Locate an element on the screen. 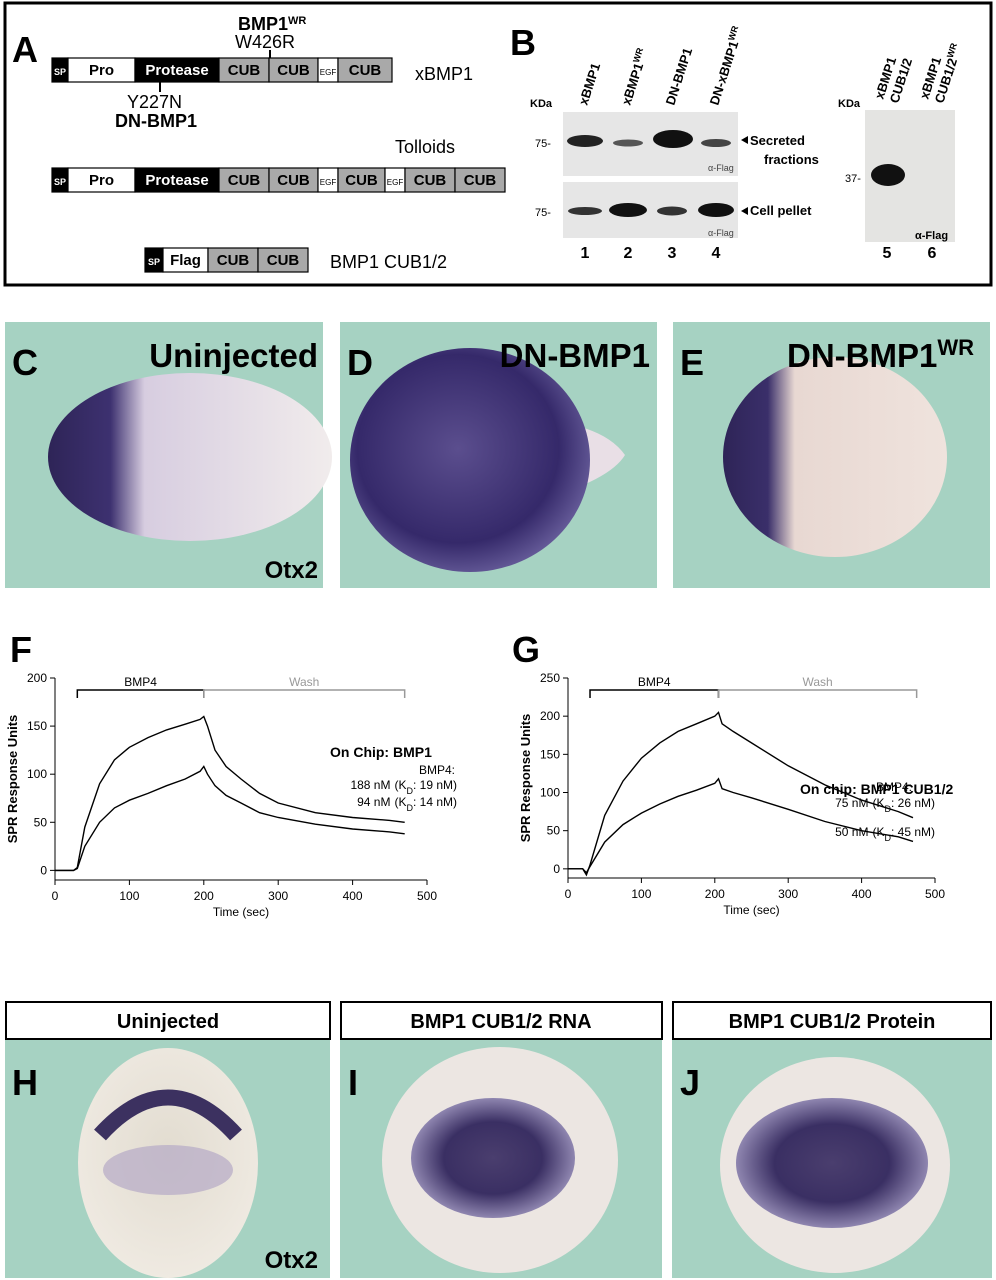 This screenshot has height=1280, width=996. domain-label: Pro is located at coordinates (101, 70).